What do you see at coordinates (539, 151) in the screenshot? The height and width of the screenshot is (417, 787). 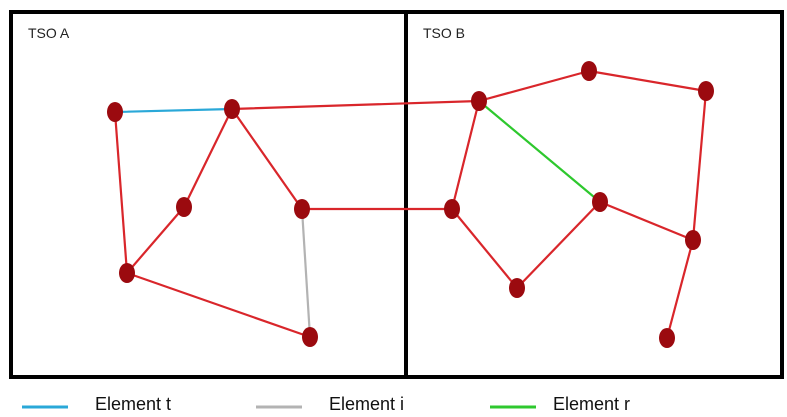 I see `line-element-r` at bounding box center [539, 151].